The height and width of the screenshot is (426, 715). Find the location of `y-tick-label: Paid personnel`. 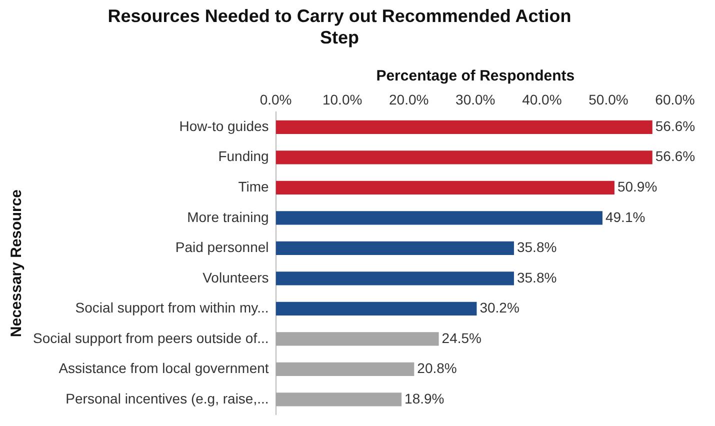

y-tick-label: Paid personnel is located at coordinates (222, 247).